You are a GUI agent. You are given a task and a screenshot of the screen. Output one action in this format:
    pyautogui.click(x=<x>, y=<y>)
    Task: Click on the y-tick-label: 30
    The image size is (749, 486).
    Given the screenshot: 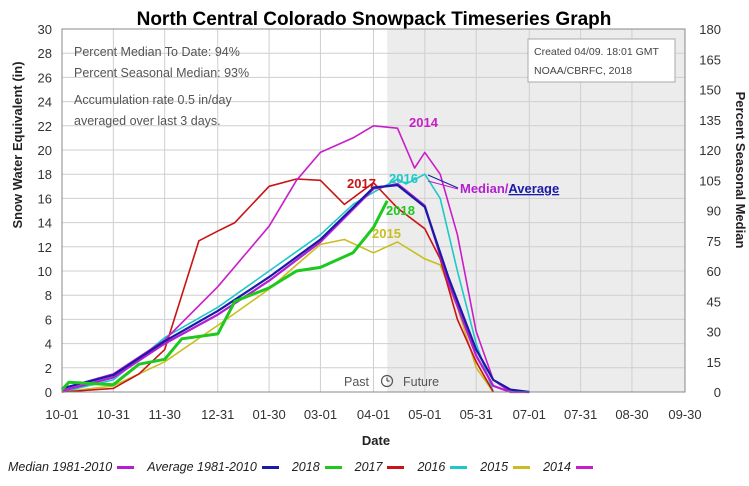 What is the action you would take?
    pyautogui.click(x=45, y=29)
    